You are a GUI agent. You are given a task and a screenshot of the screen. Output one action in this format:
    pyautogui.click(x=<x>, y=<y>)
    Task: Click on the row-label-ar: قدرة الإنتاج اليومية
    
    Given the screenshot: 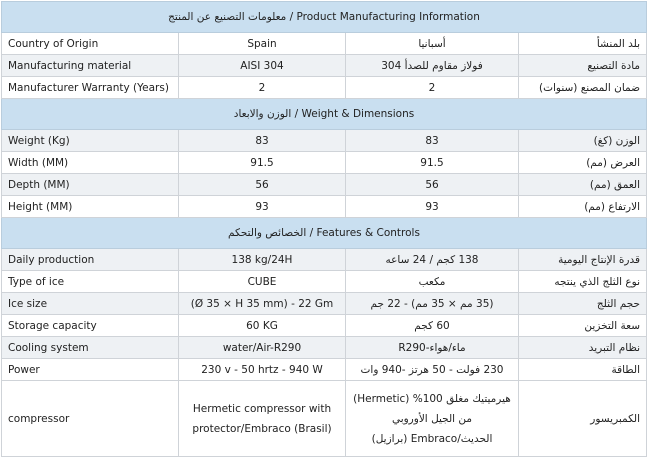 What is the action you would take?
    pyautogui.click(x=582, y=259)
    